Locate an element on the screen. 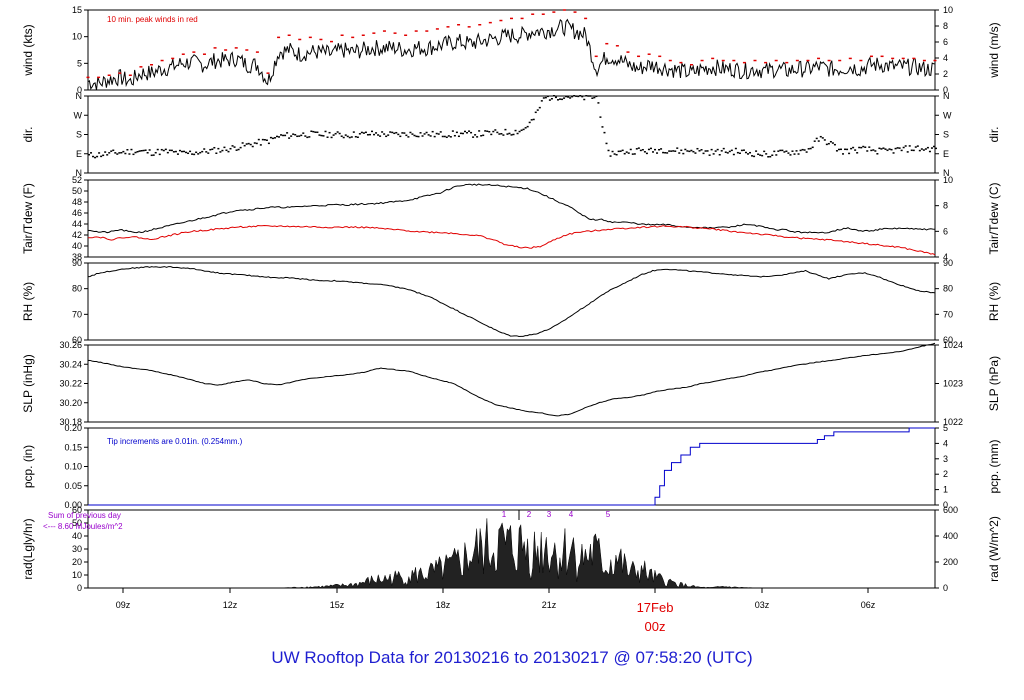 This screenshot has height=700, width=1024. ytick-left-label: 40 is located at coordinates (77, 246).